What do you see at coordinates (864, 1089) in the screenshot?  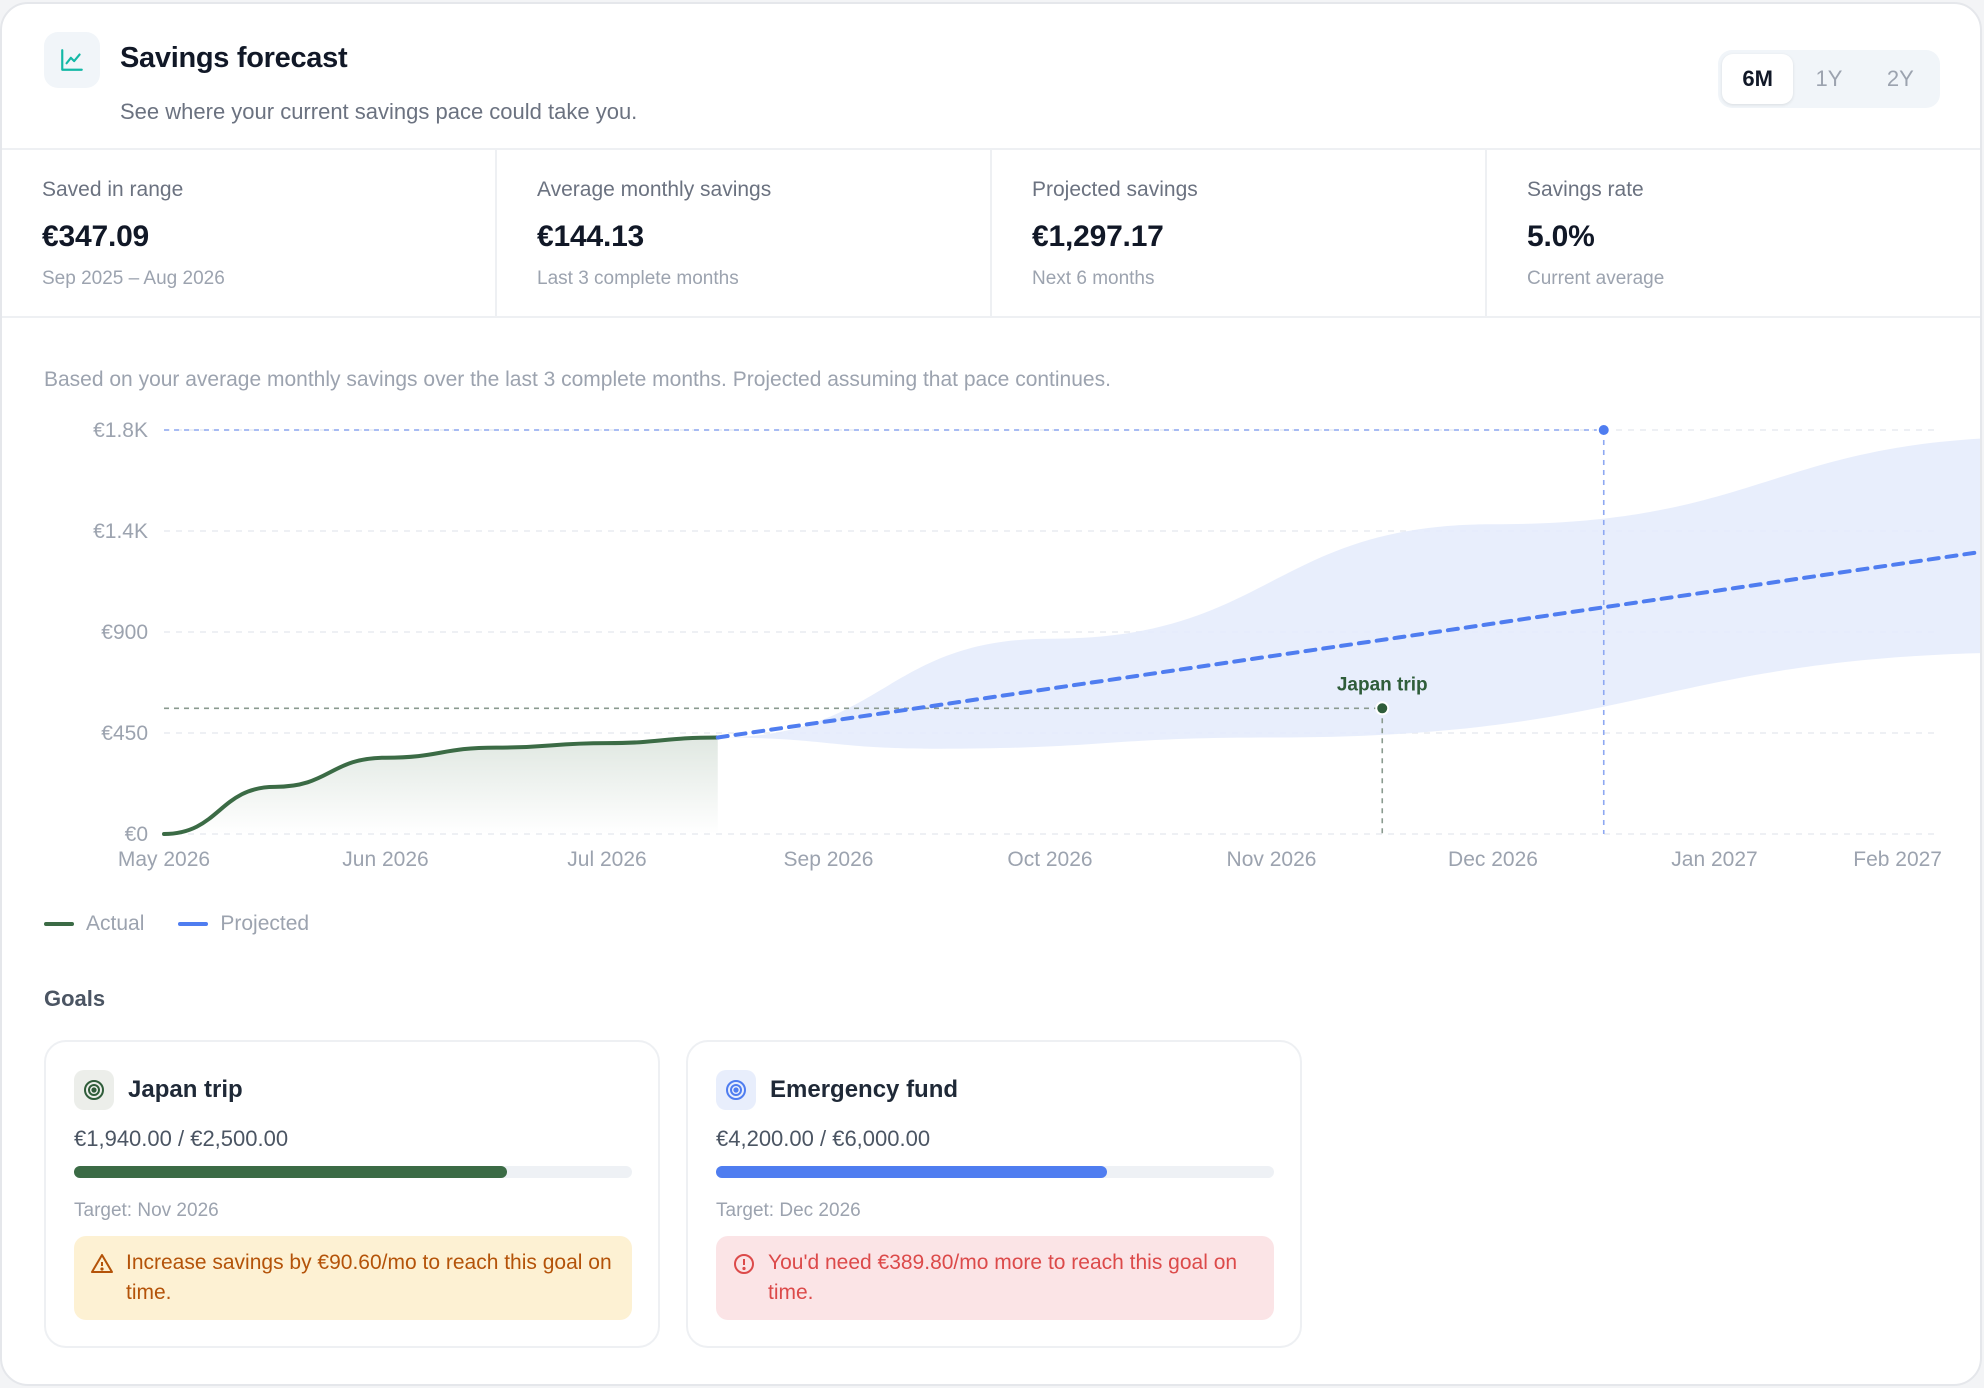 I see `goal-name: Emergency fund` at bounding box center [864, 1089].